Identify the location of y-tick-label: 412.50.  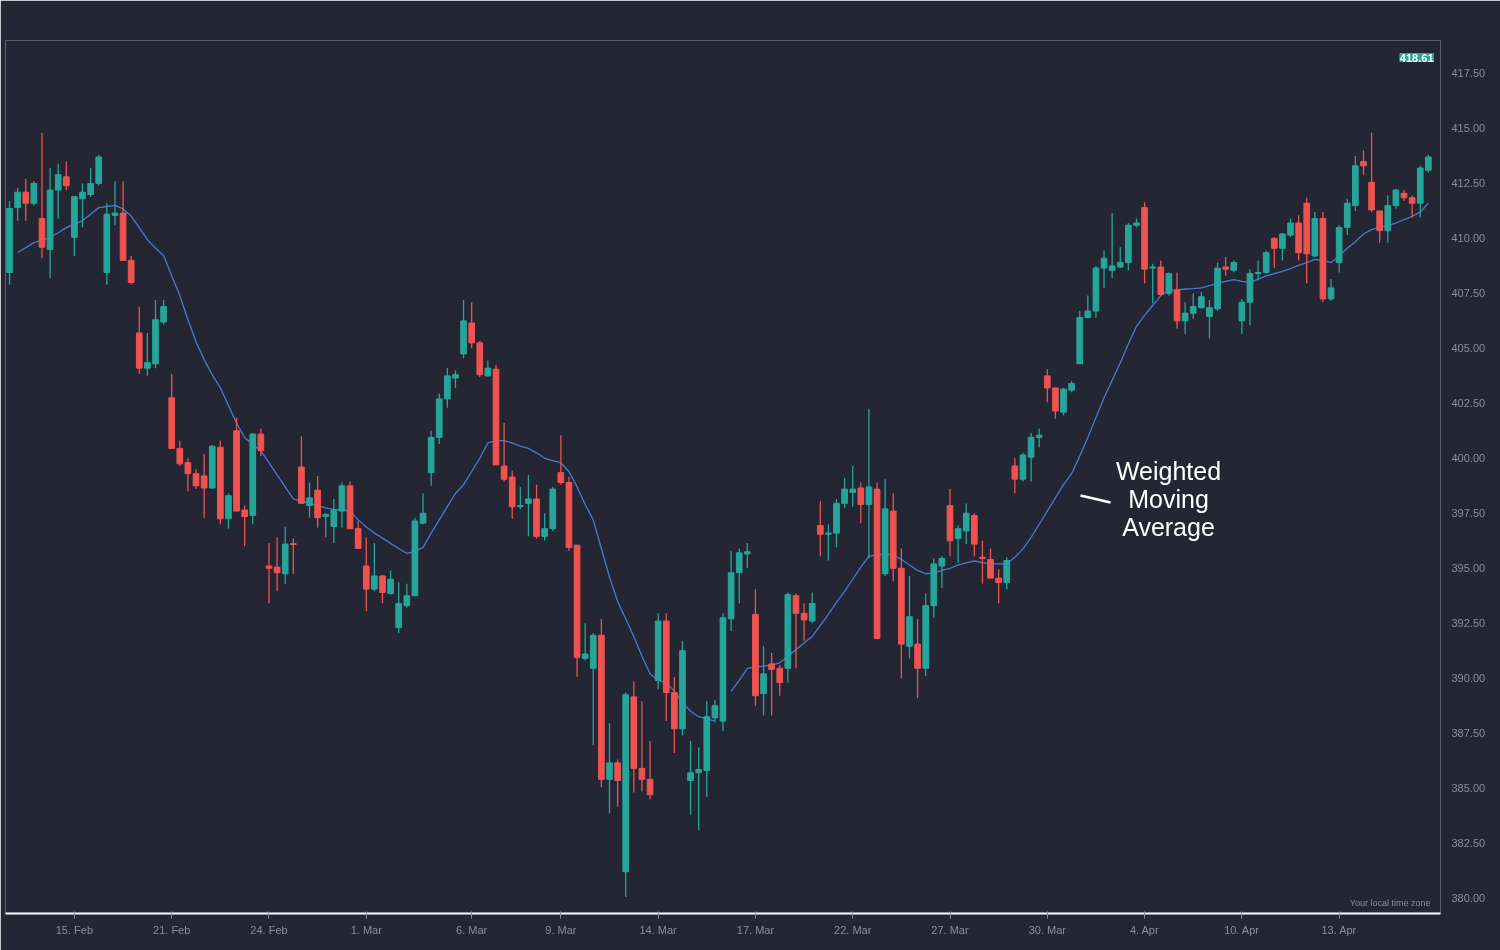
(1468, 183).